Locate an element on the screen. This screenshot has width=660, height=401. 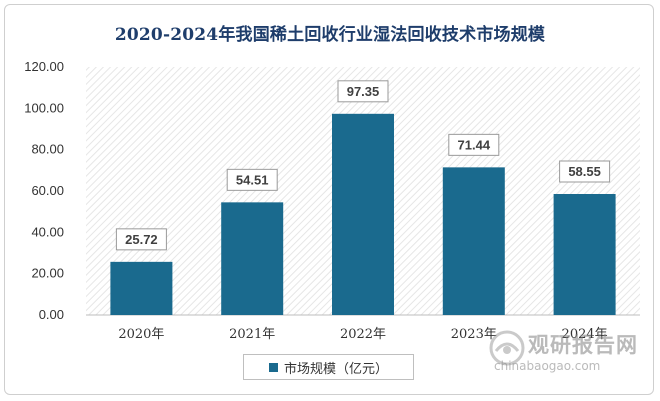
x-tick-label: 2022年 is located at coordinates (363, 334).